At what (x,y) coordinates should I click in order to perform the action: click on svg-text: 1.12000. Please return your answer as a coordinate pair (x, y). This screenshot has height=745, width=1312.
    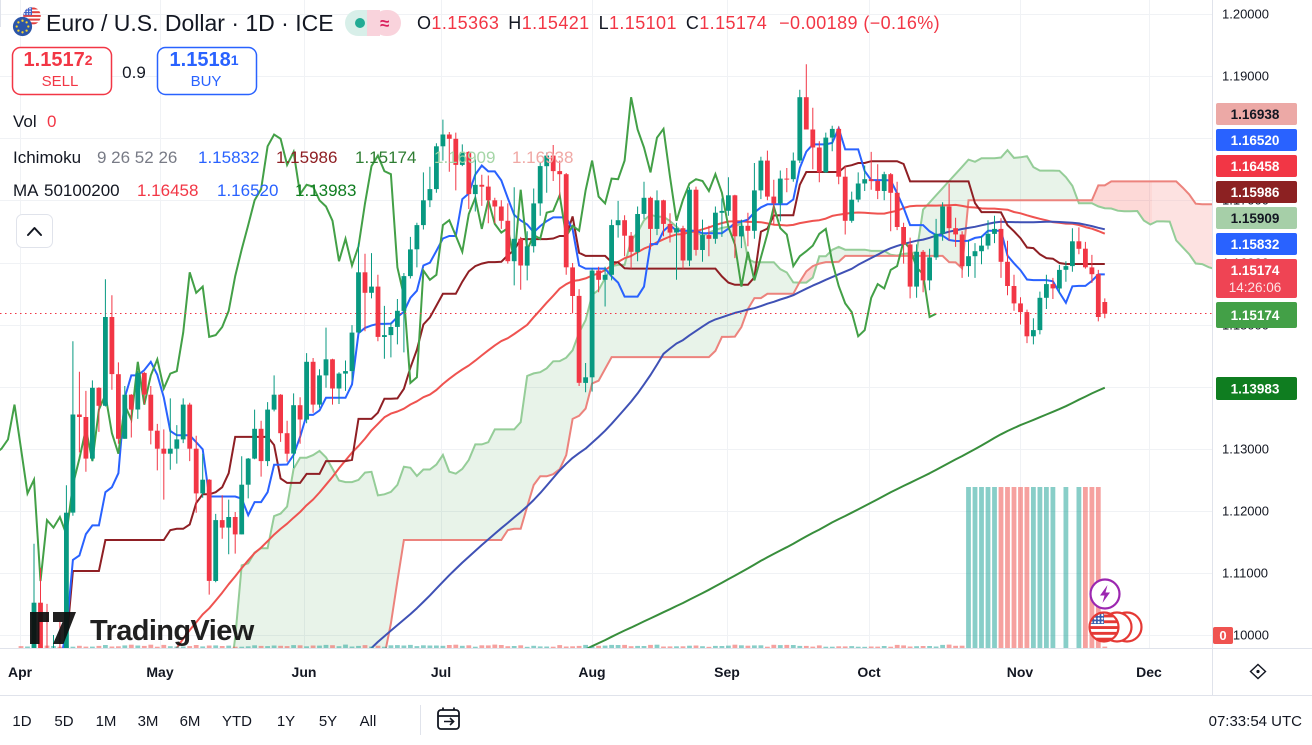
    Looking at the image, I should click on (1245, 511).